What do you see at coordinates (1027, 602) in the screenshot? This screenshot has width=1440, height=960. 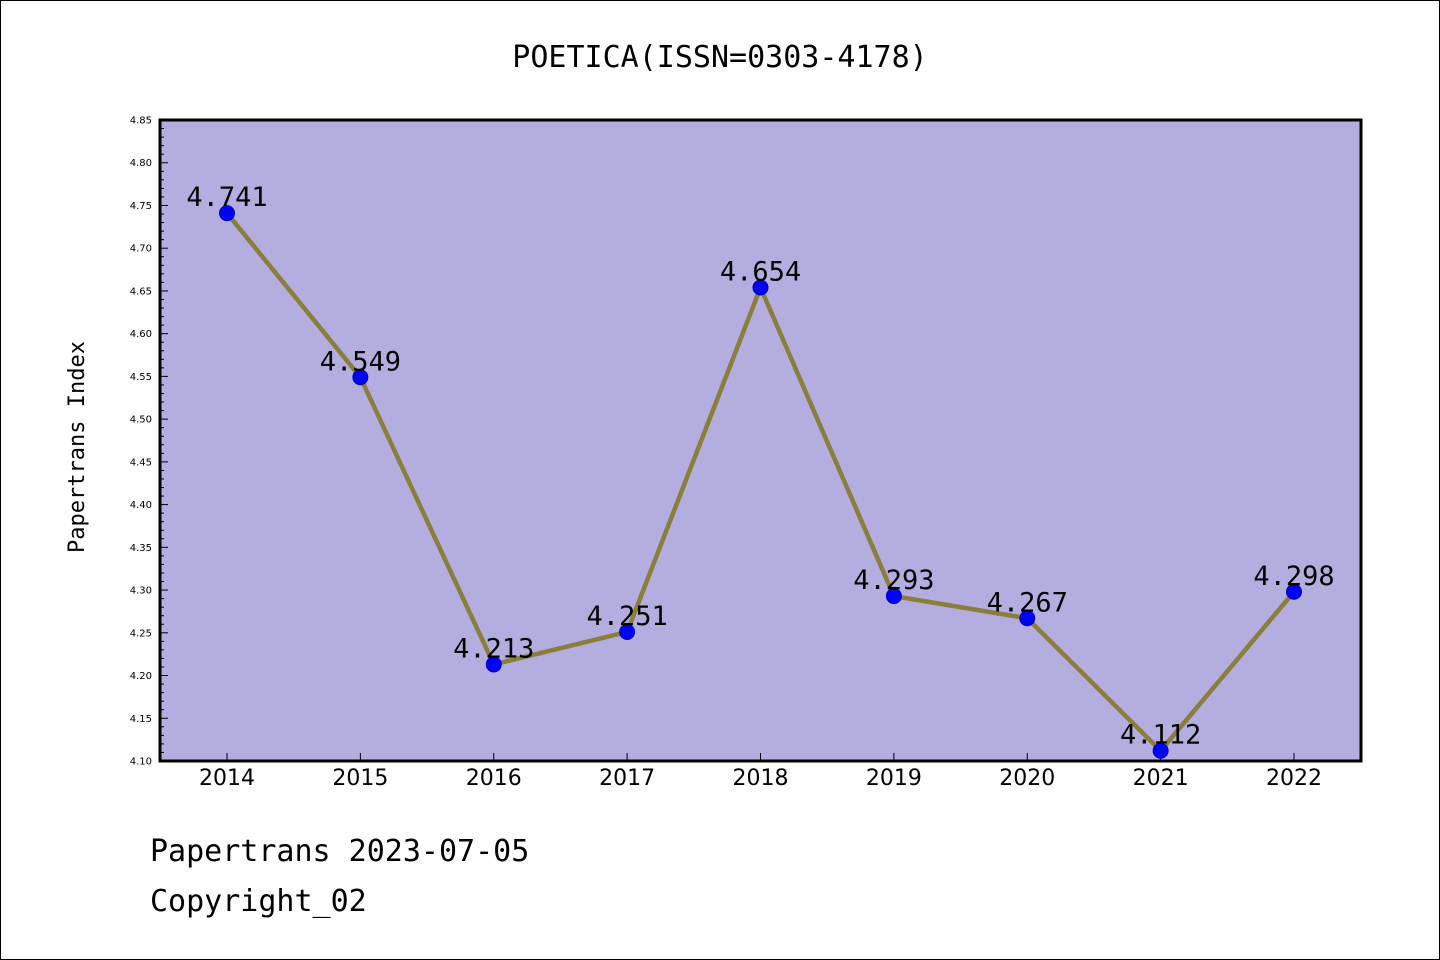 I see `data-label: 4.267` at bounding box center [1027, 602].